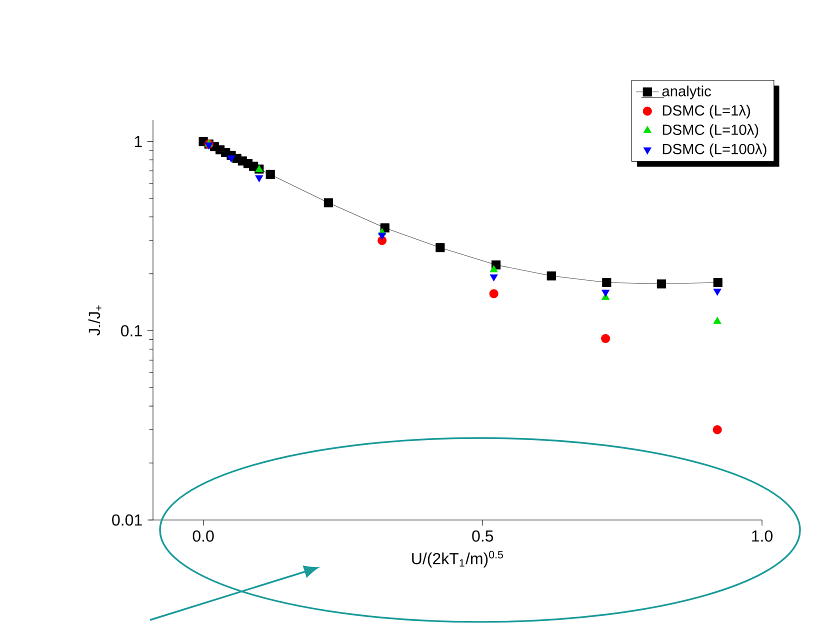  Describe the element at coordinates (687, 93) in the screenshot. I see `legend-label: analytic` at that location.